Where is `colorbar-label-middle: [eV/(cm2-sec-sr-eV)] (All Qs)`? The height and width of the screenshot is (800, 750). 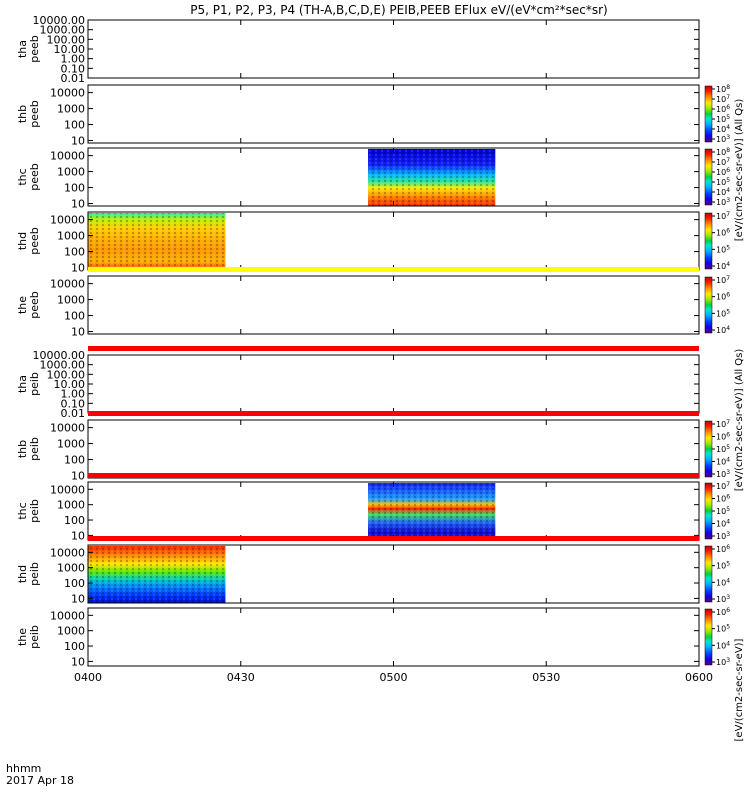 colorbar-label-middle: [eV/(cm2-sec-sr-eV)] (All Qs) is located at coordinates (739, 420).